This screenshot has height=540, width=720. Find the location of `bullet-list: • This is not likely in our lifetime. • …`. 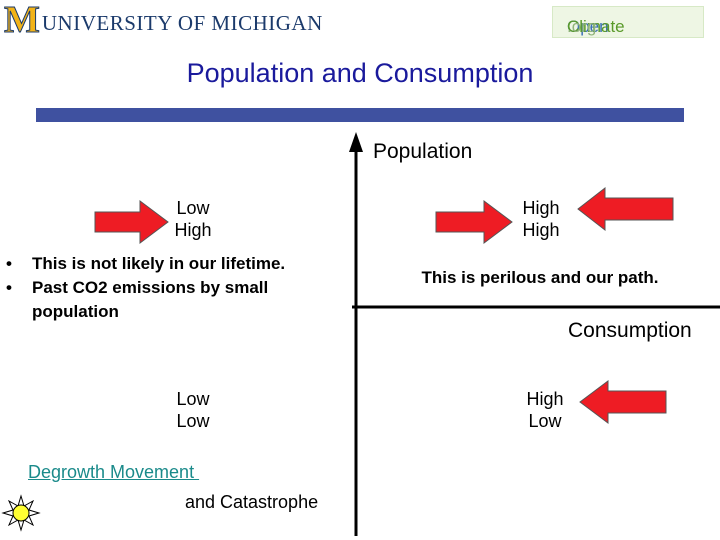

bullet-list: • This is not likely in our lifetime. • … is located at coordinates (174, 288).